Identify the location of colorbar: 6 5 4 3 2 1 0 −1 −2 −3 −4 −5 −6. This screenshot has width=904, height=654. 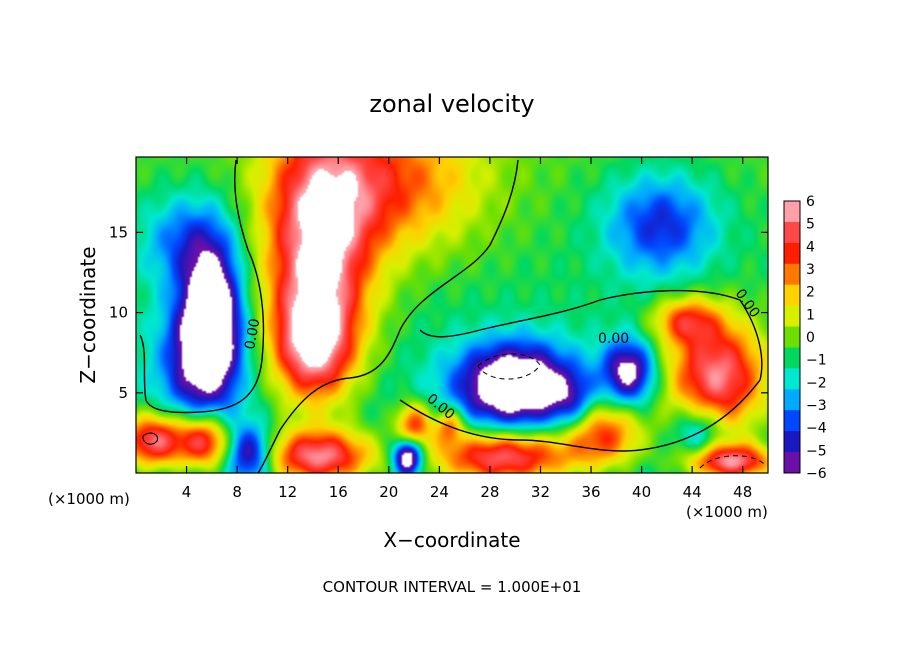
(805, 338).